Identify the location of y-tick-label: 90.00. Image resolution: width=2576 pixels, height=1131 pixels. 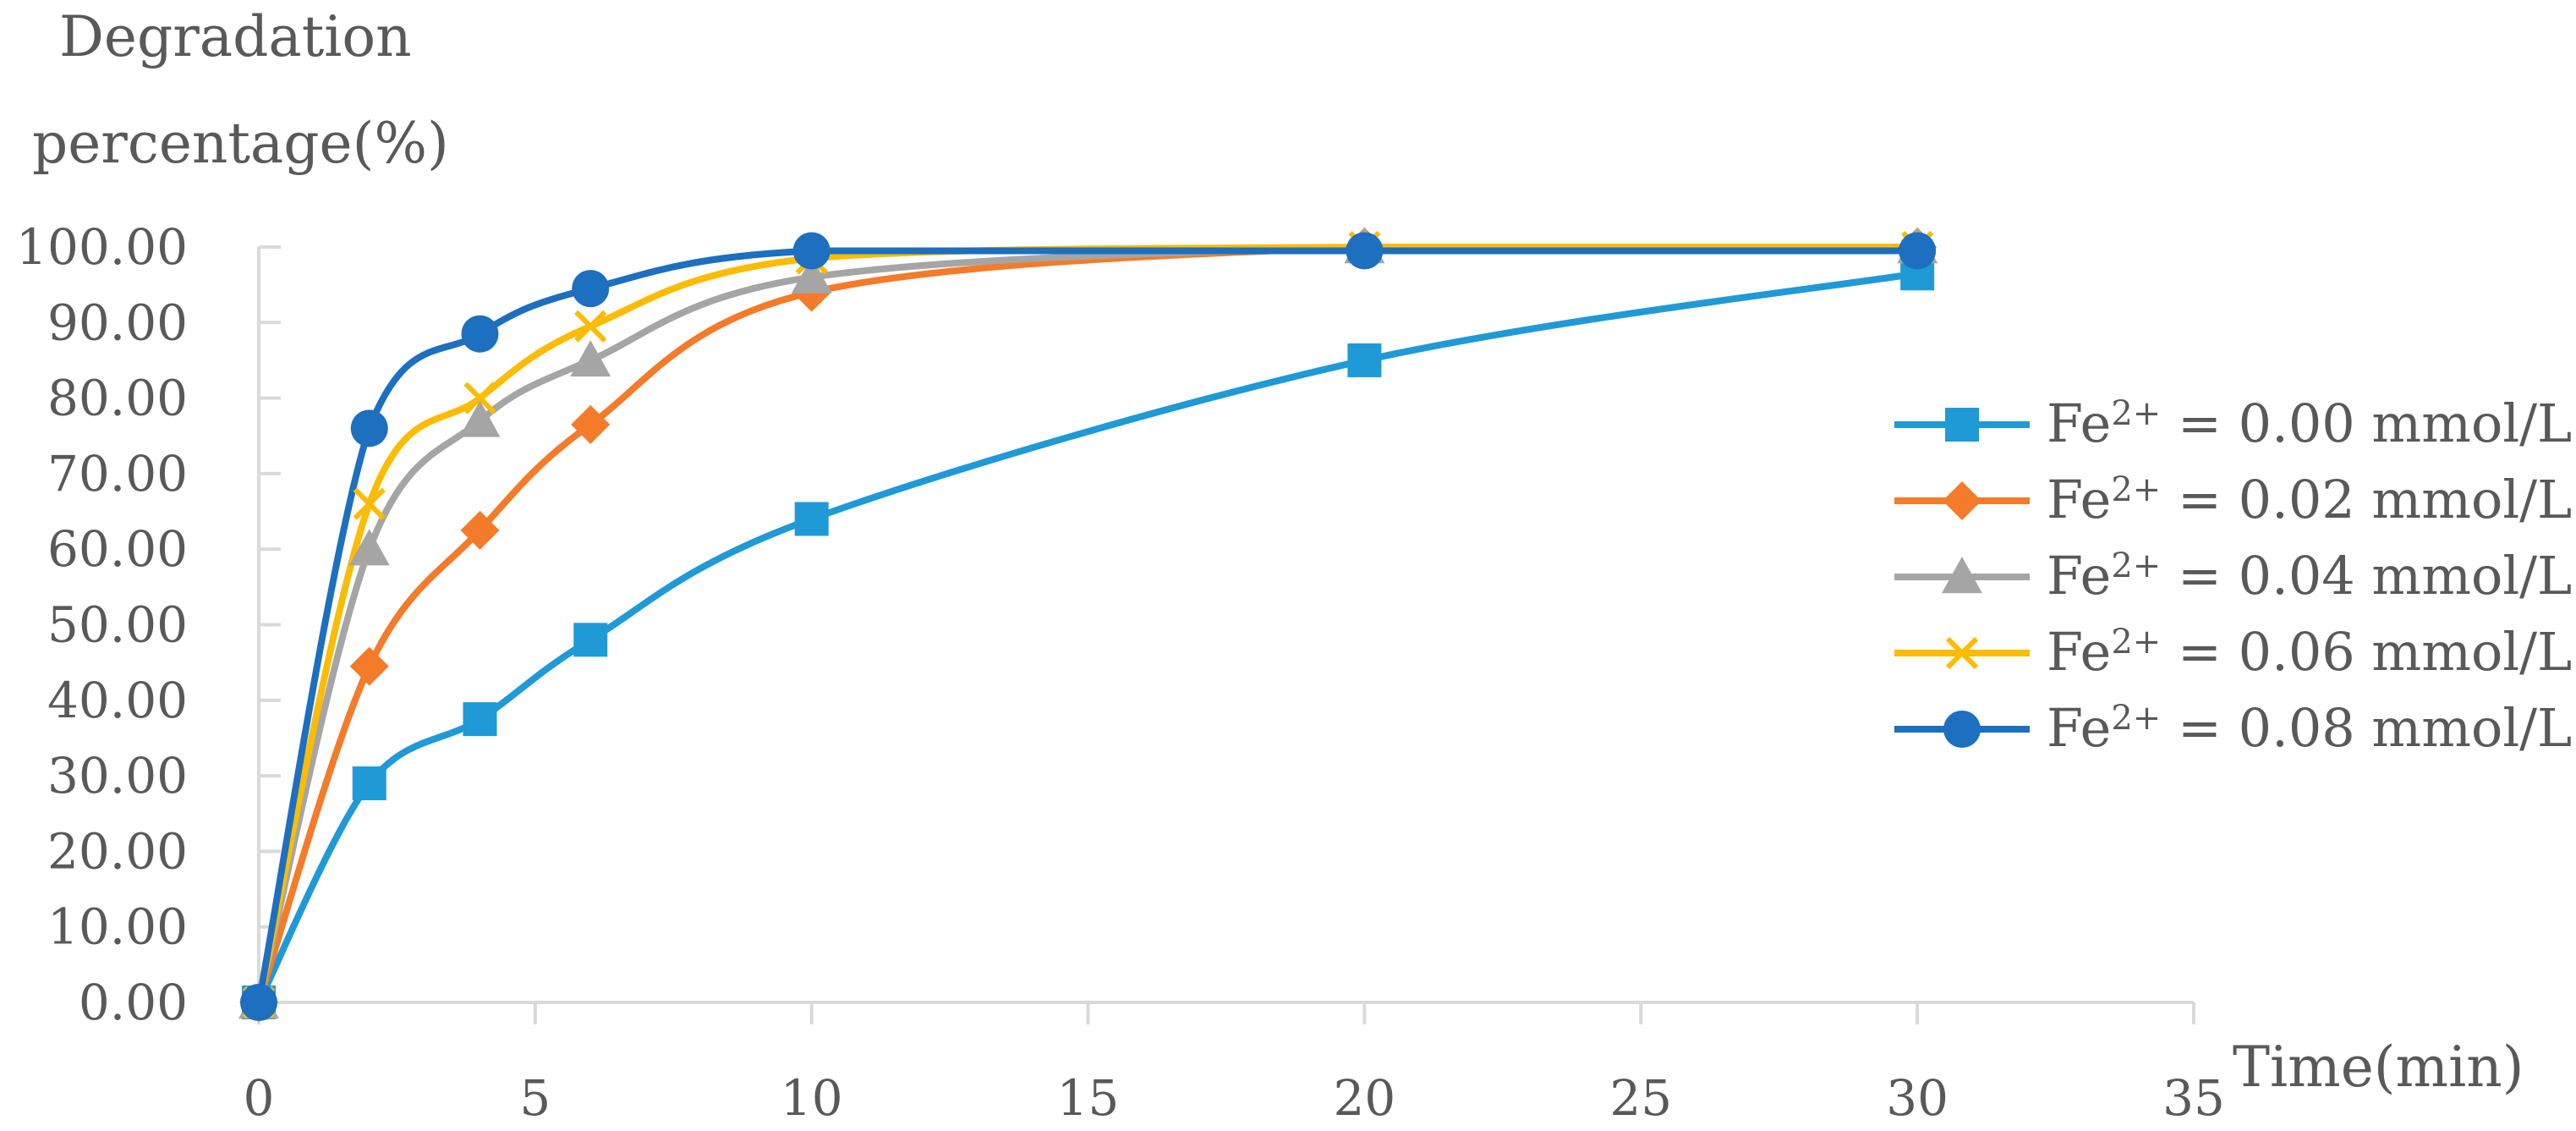
(117, 322).